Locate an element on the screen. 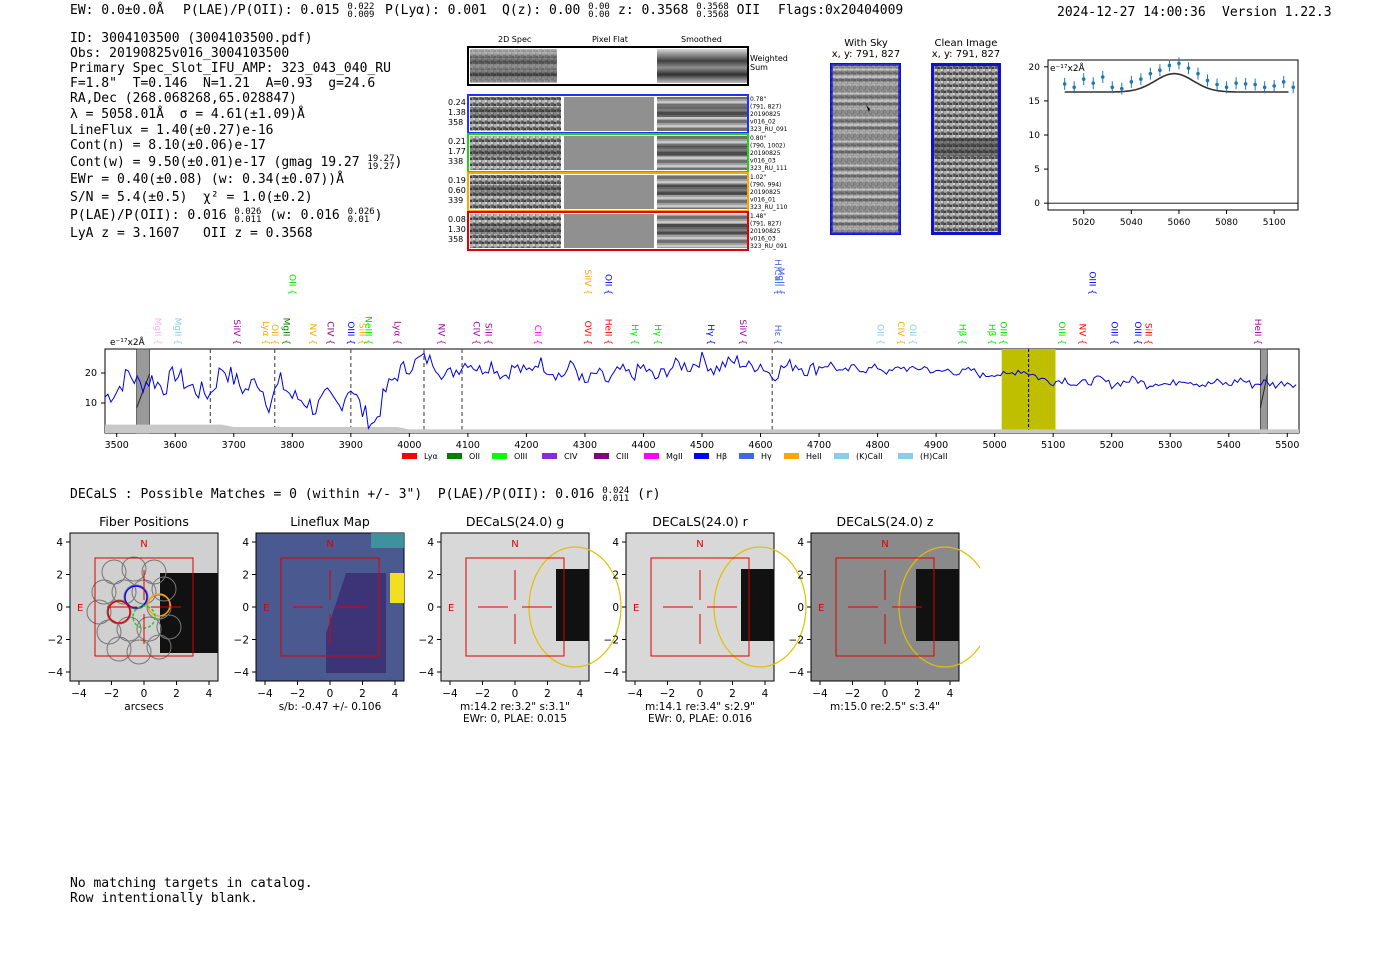 The image size is (1400, 953). zoom-ytick-label: 0 is located at coordinates (1037, 204).